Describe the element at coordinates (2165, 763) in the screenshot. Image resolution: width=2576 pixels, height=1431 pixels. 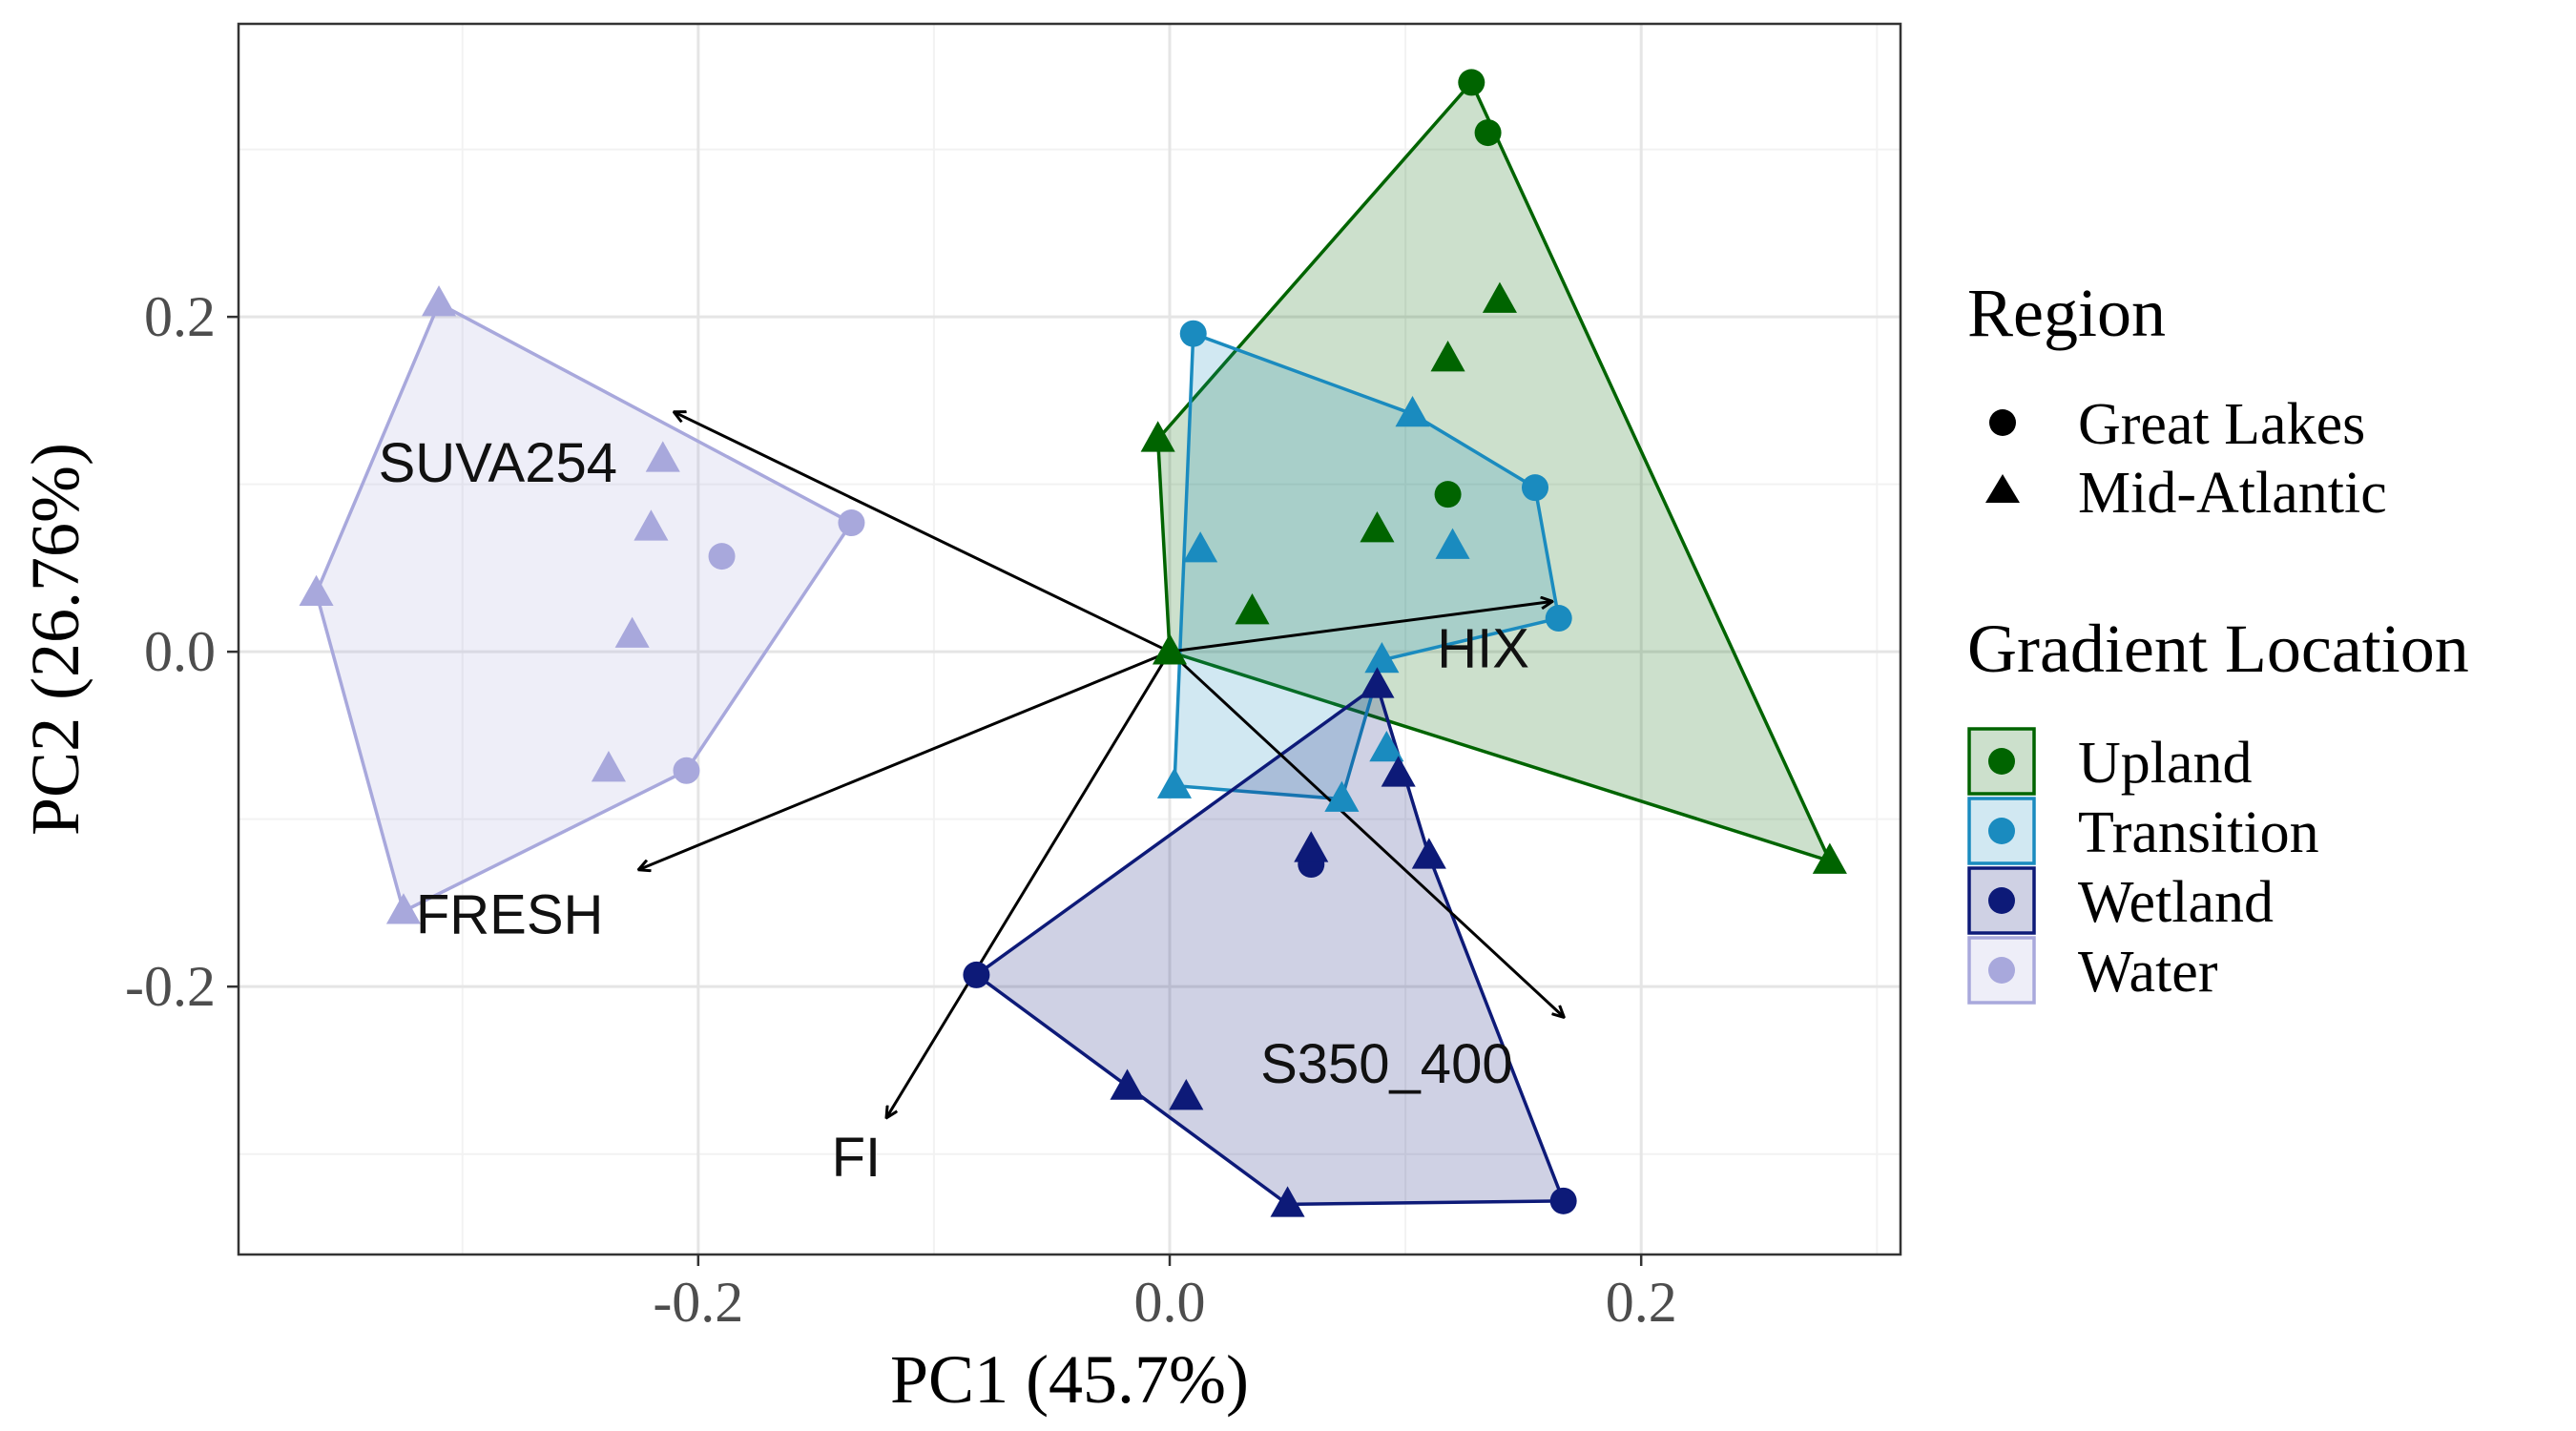
I see `legend-label-upland: Upland` at that location.